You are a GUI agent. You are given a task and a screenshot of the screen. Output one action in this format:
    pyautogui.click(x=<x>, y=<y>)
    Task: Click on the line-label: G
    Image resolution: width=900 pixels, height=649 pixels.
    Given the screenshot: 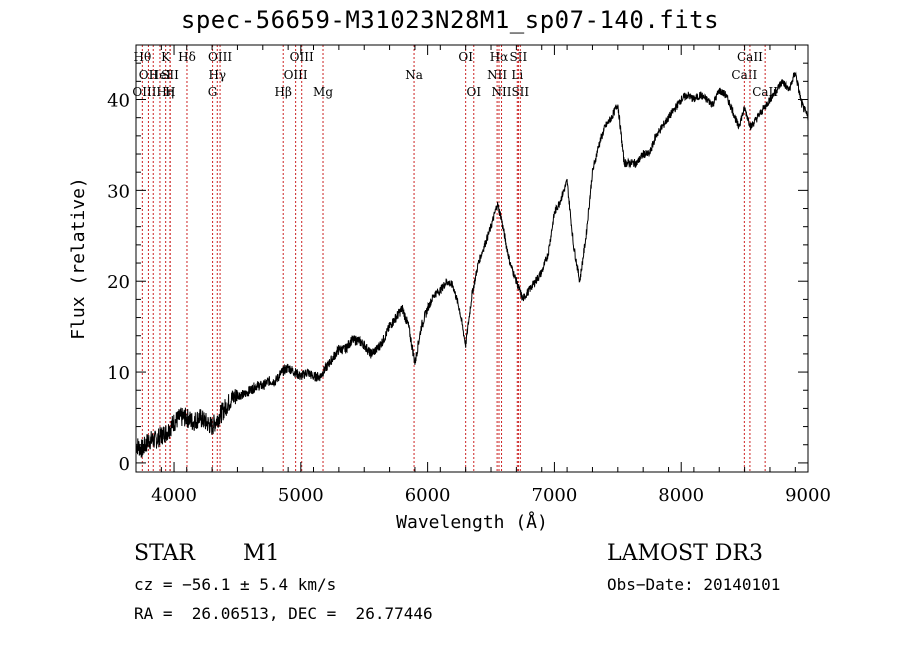 What is the action you would take?
    pyautogui.click(x=213, y=92)
    